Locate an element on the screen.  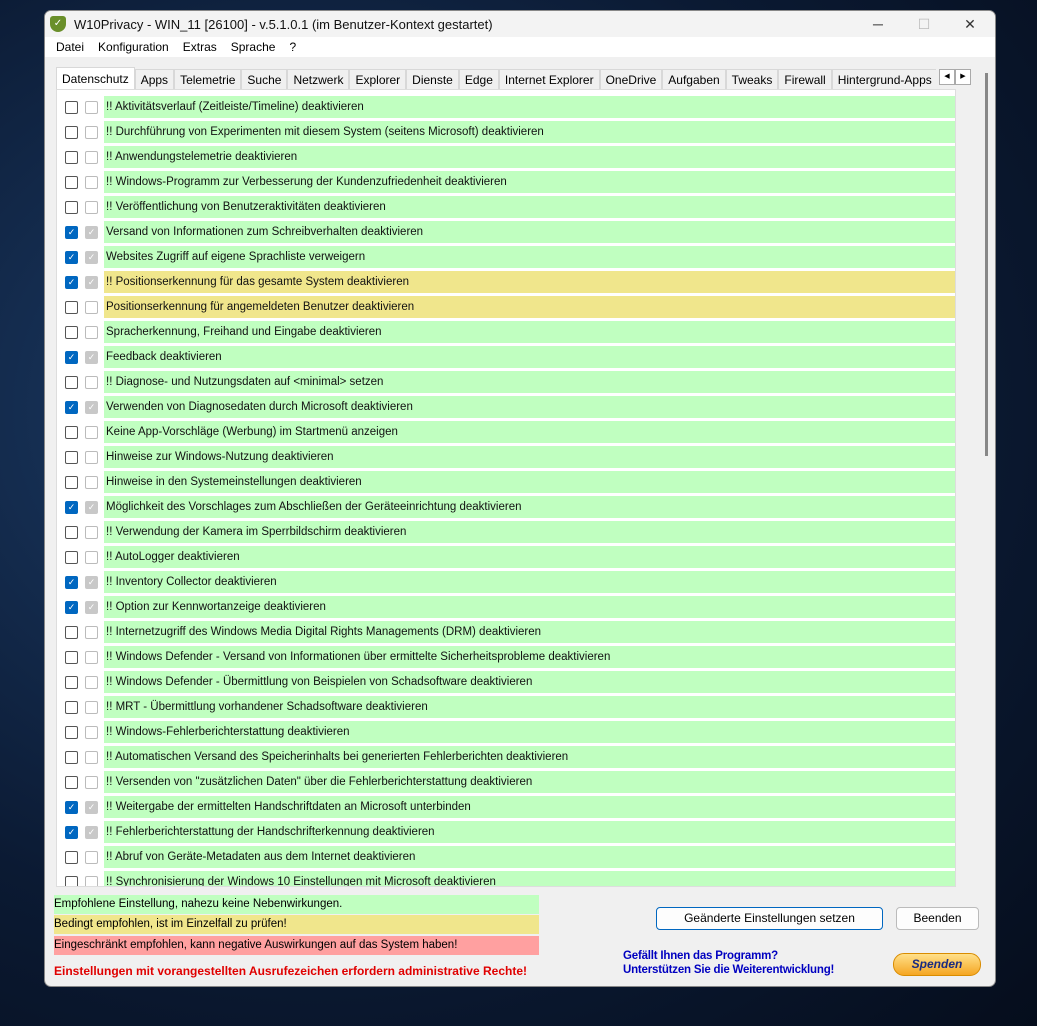
setting-label: !! Anwendungstelemetrie deaktivieren is located at coordinates (529, 157).